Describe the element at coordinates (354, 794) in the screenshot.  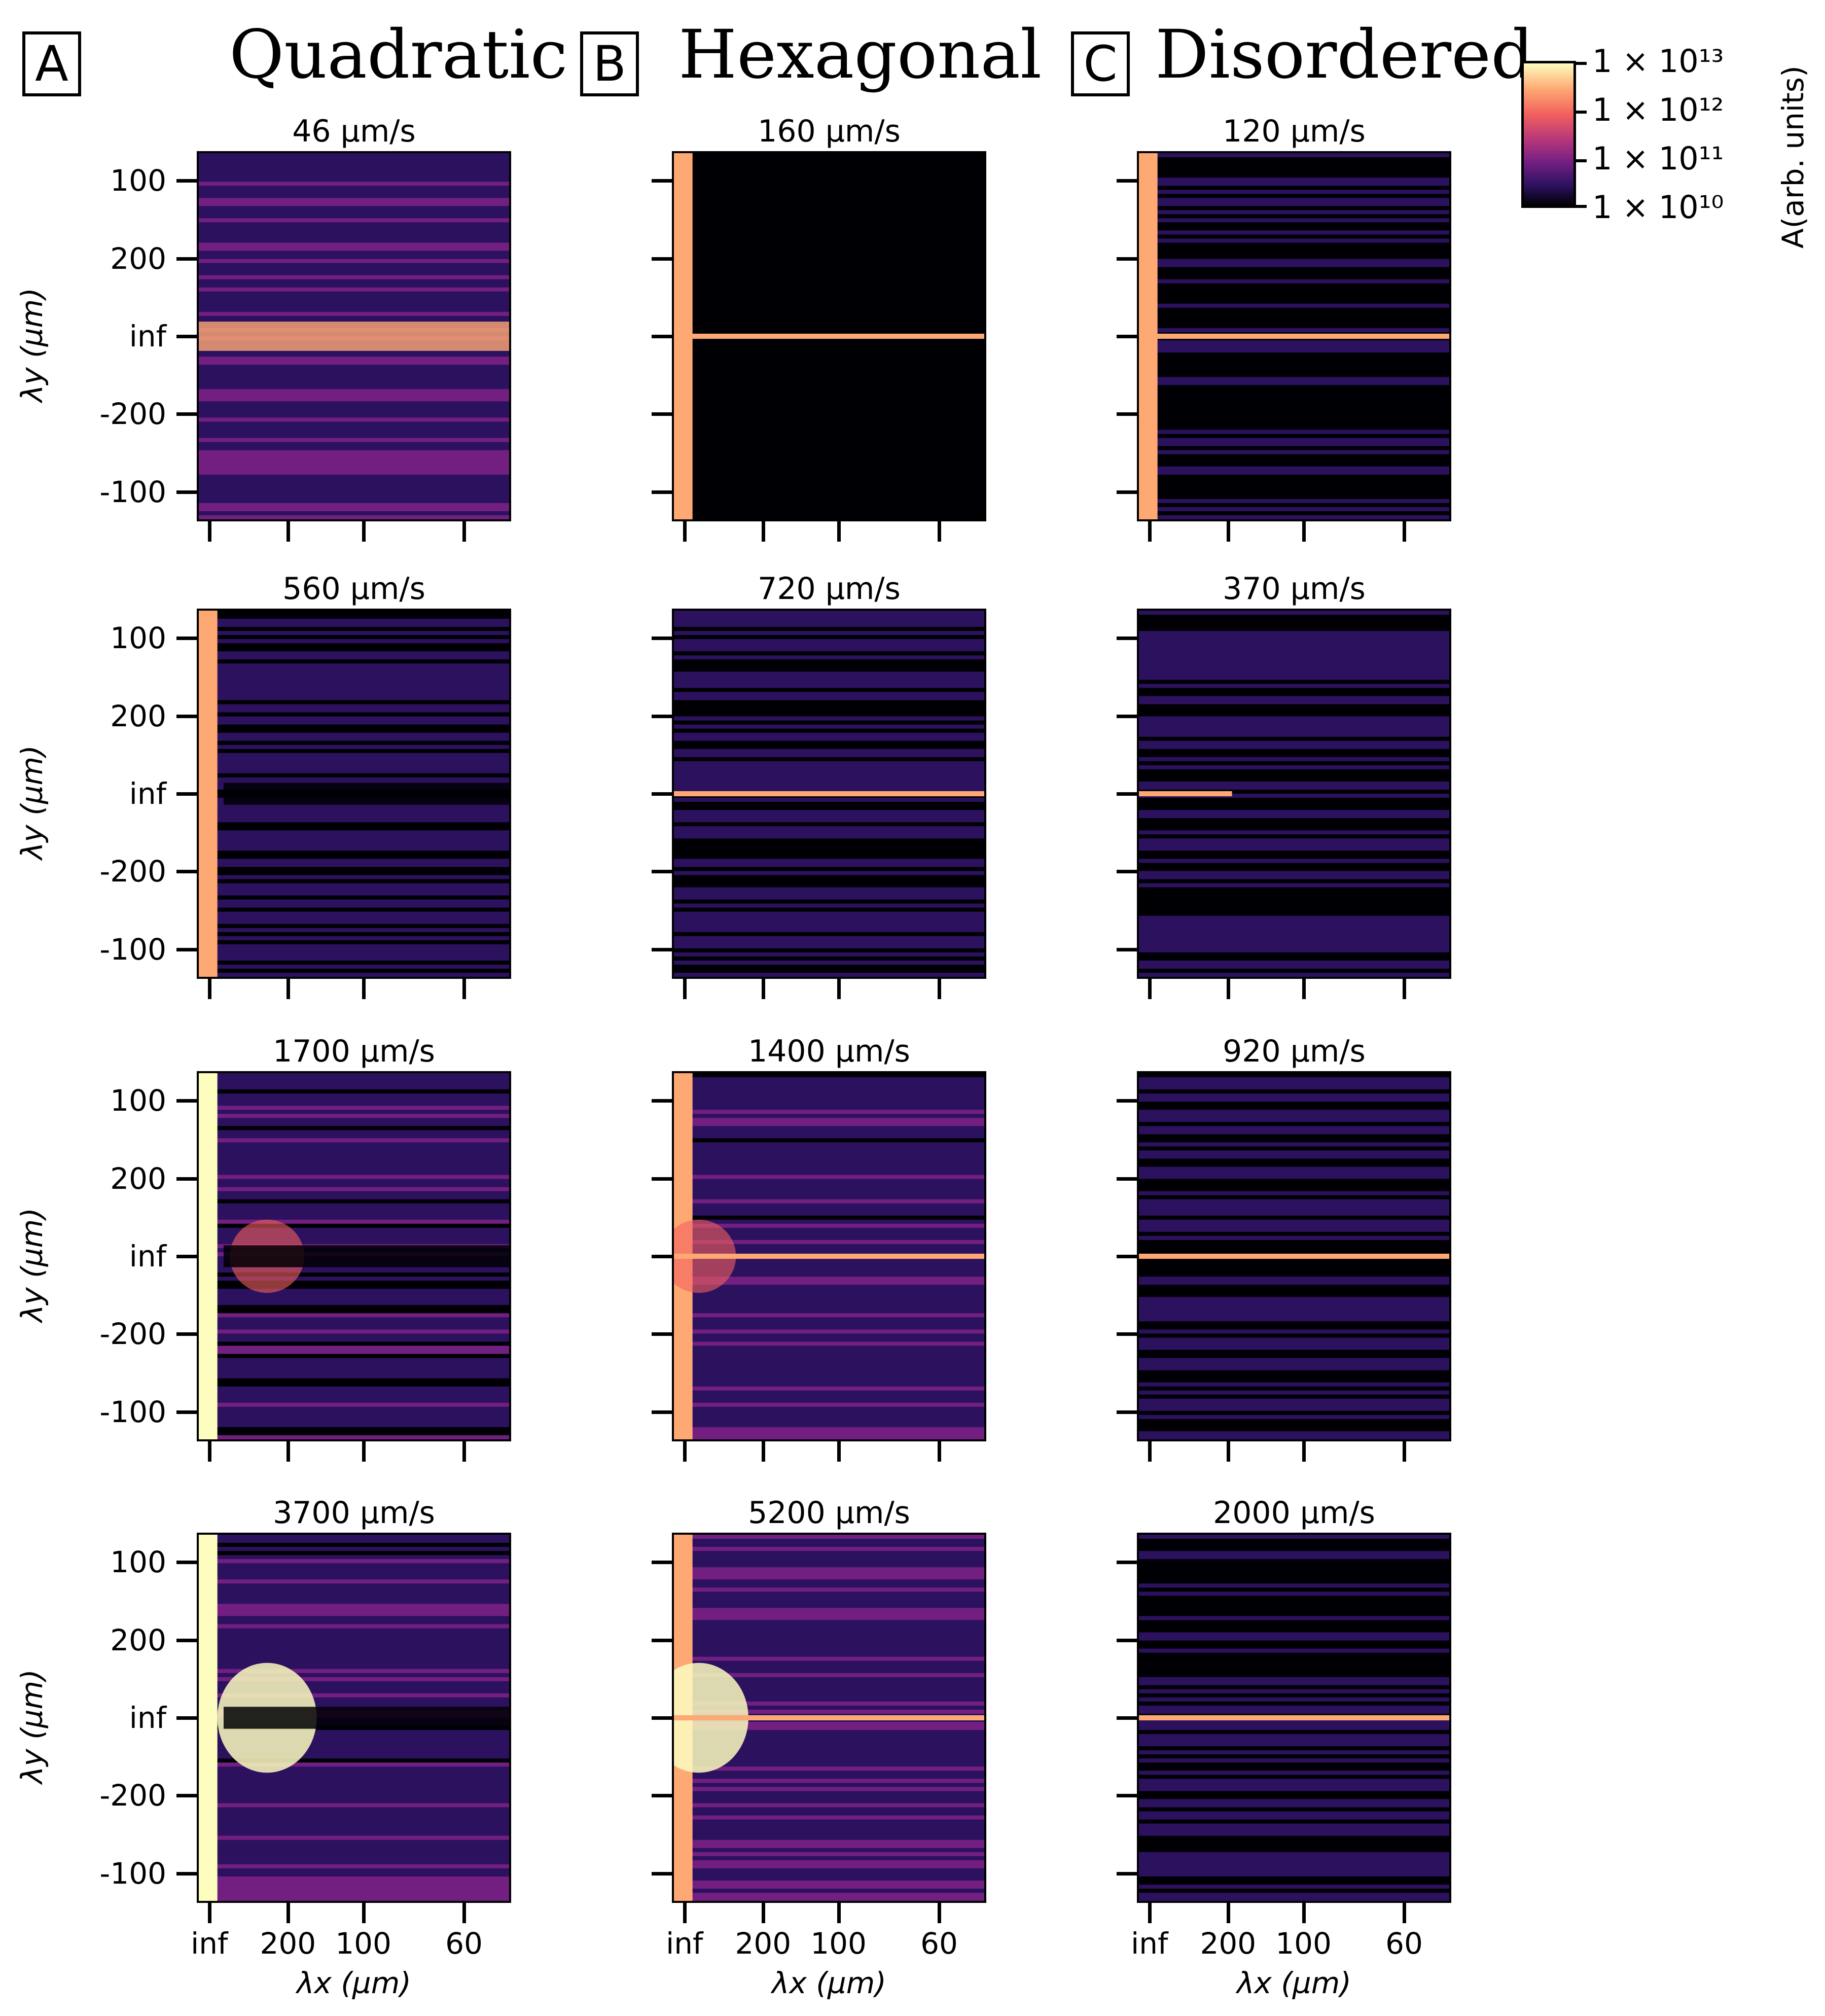
I see `heatmap-image` at that location.